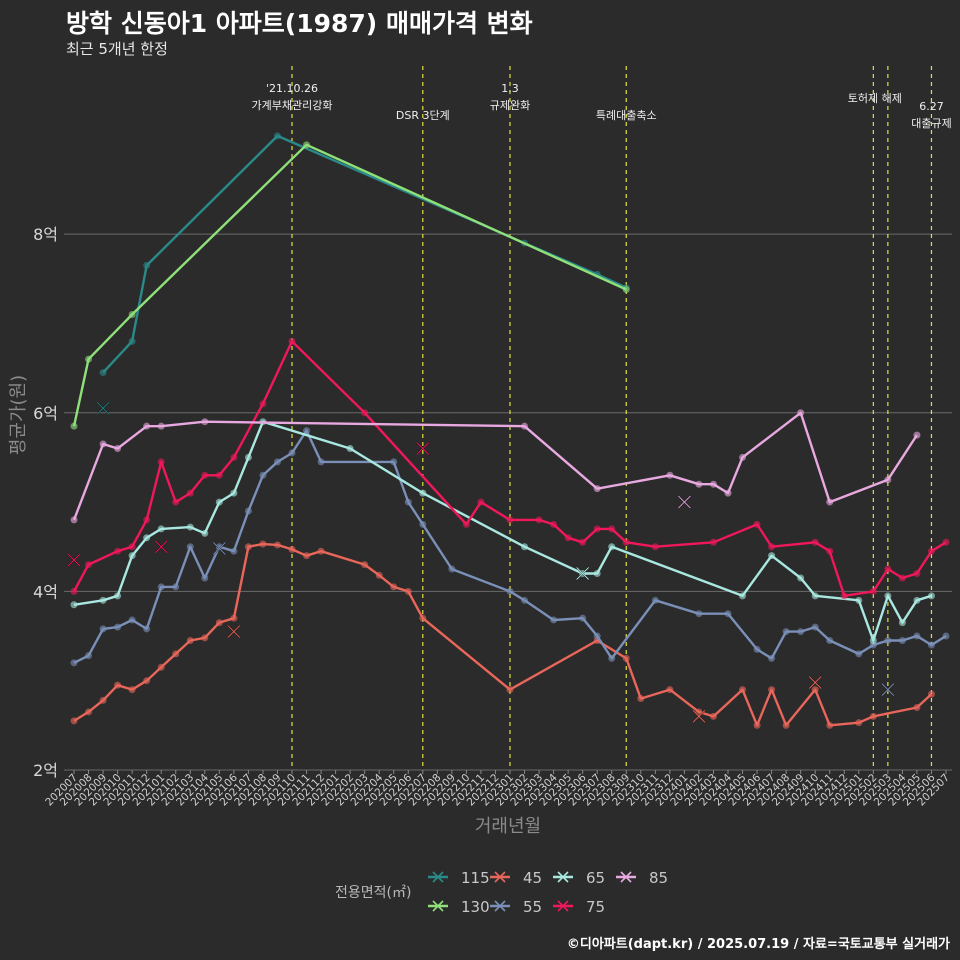 Image resolution: width=960 pixels, height=960 pixels. I want to click on legend-item-75: 75, so click(579, 907).